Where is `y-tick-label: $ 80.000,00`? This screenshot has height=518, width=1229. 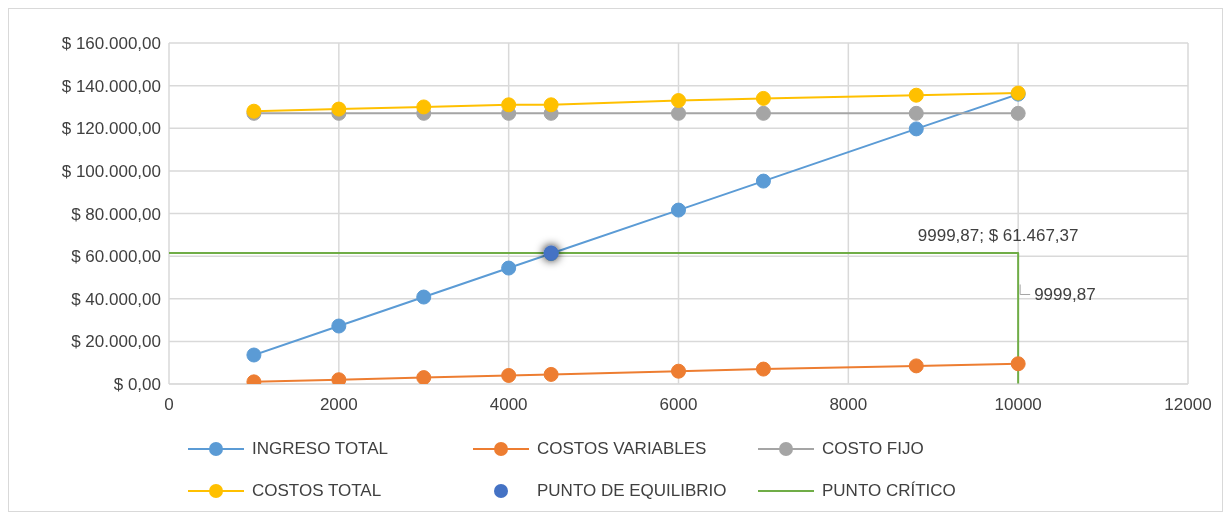 y-tick-label: $ 80.000,00 is located at coordinates (116, 214).